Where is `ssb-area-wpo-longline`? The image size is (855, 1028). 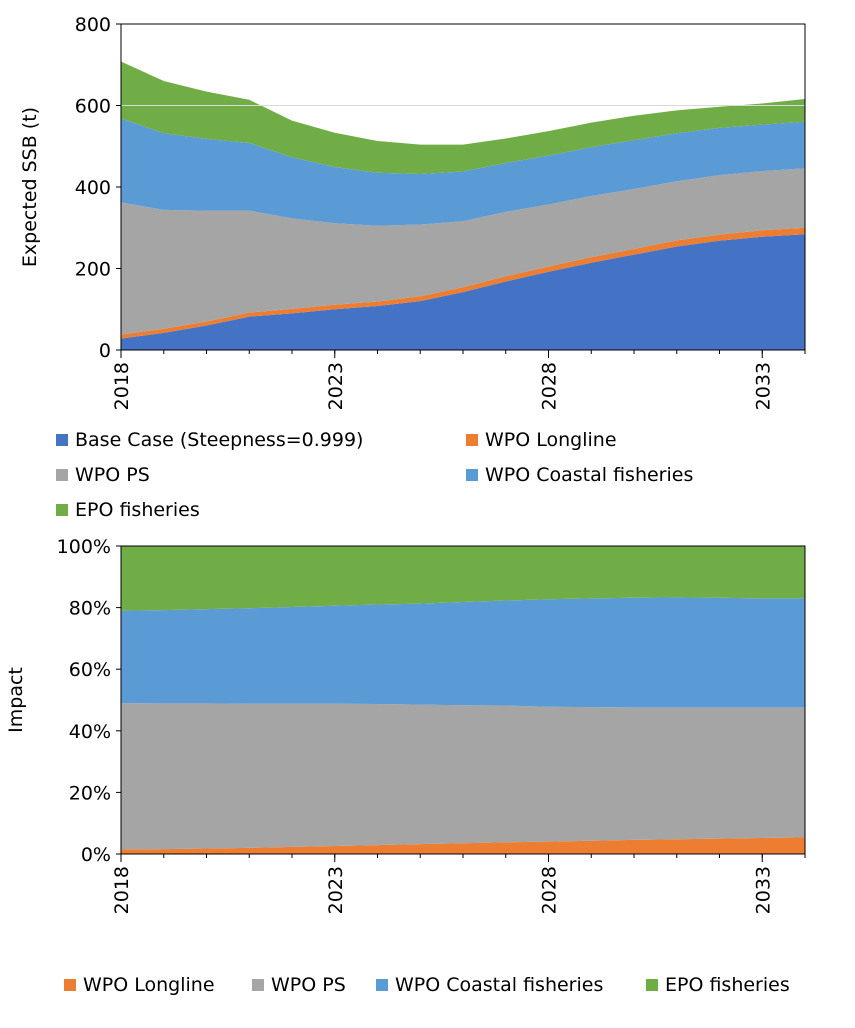
ssb-area-wpo-longline is located at coordinates (463, 283).